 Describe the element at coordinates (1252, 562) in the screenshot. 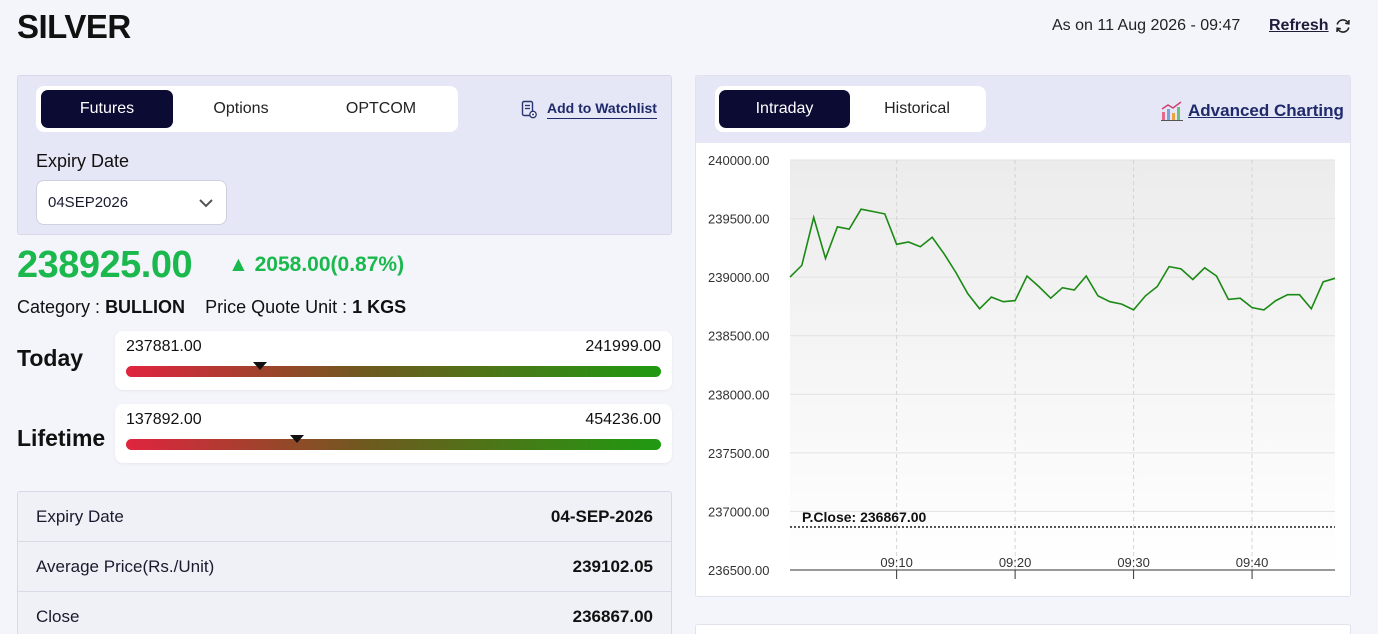

I see `x-tick-label: 09:40` at that location.